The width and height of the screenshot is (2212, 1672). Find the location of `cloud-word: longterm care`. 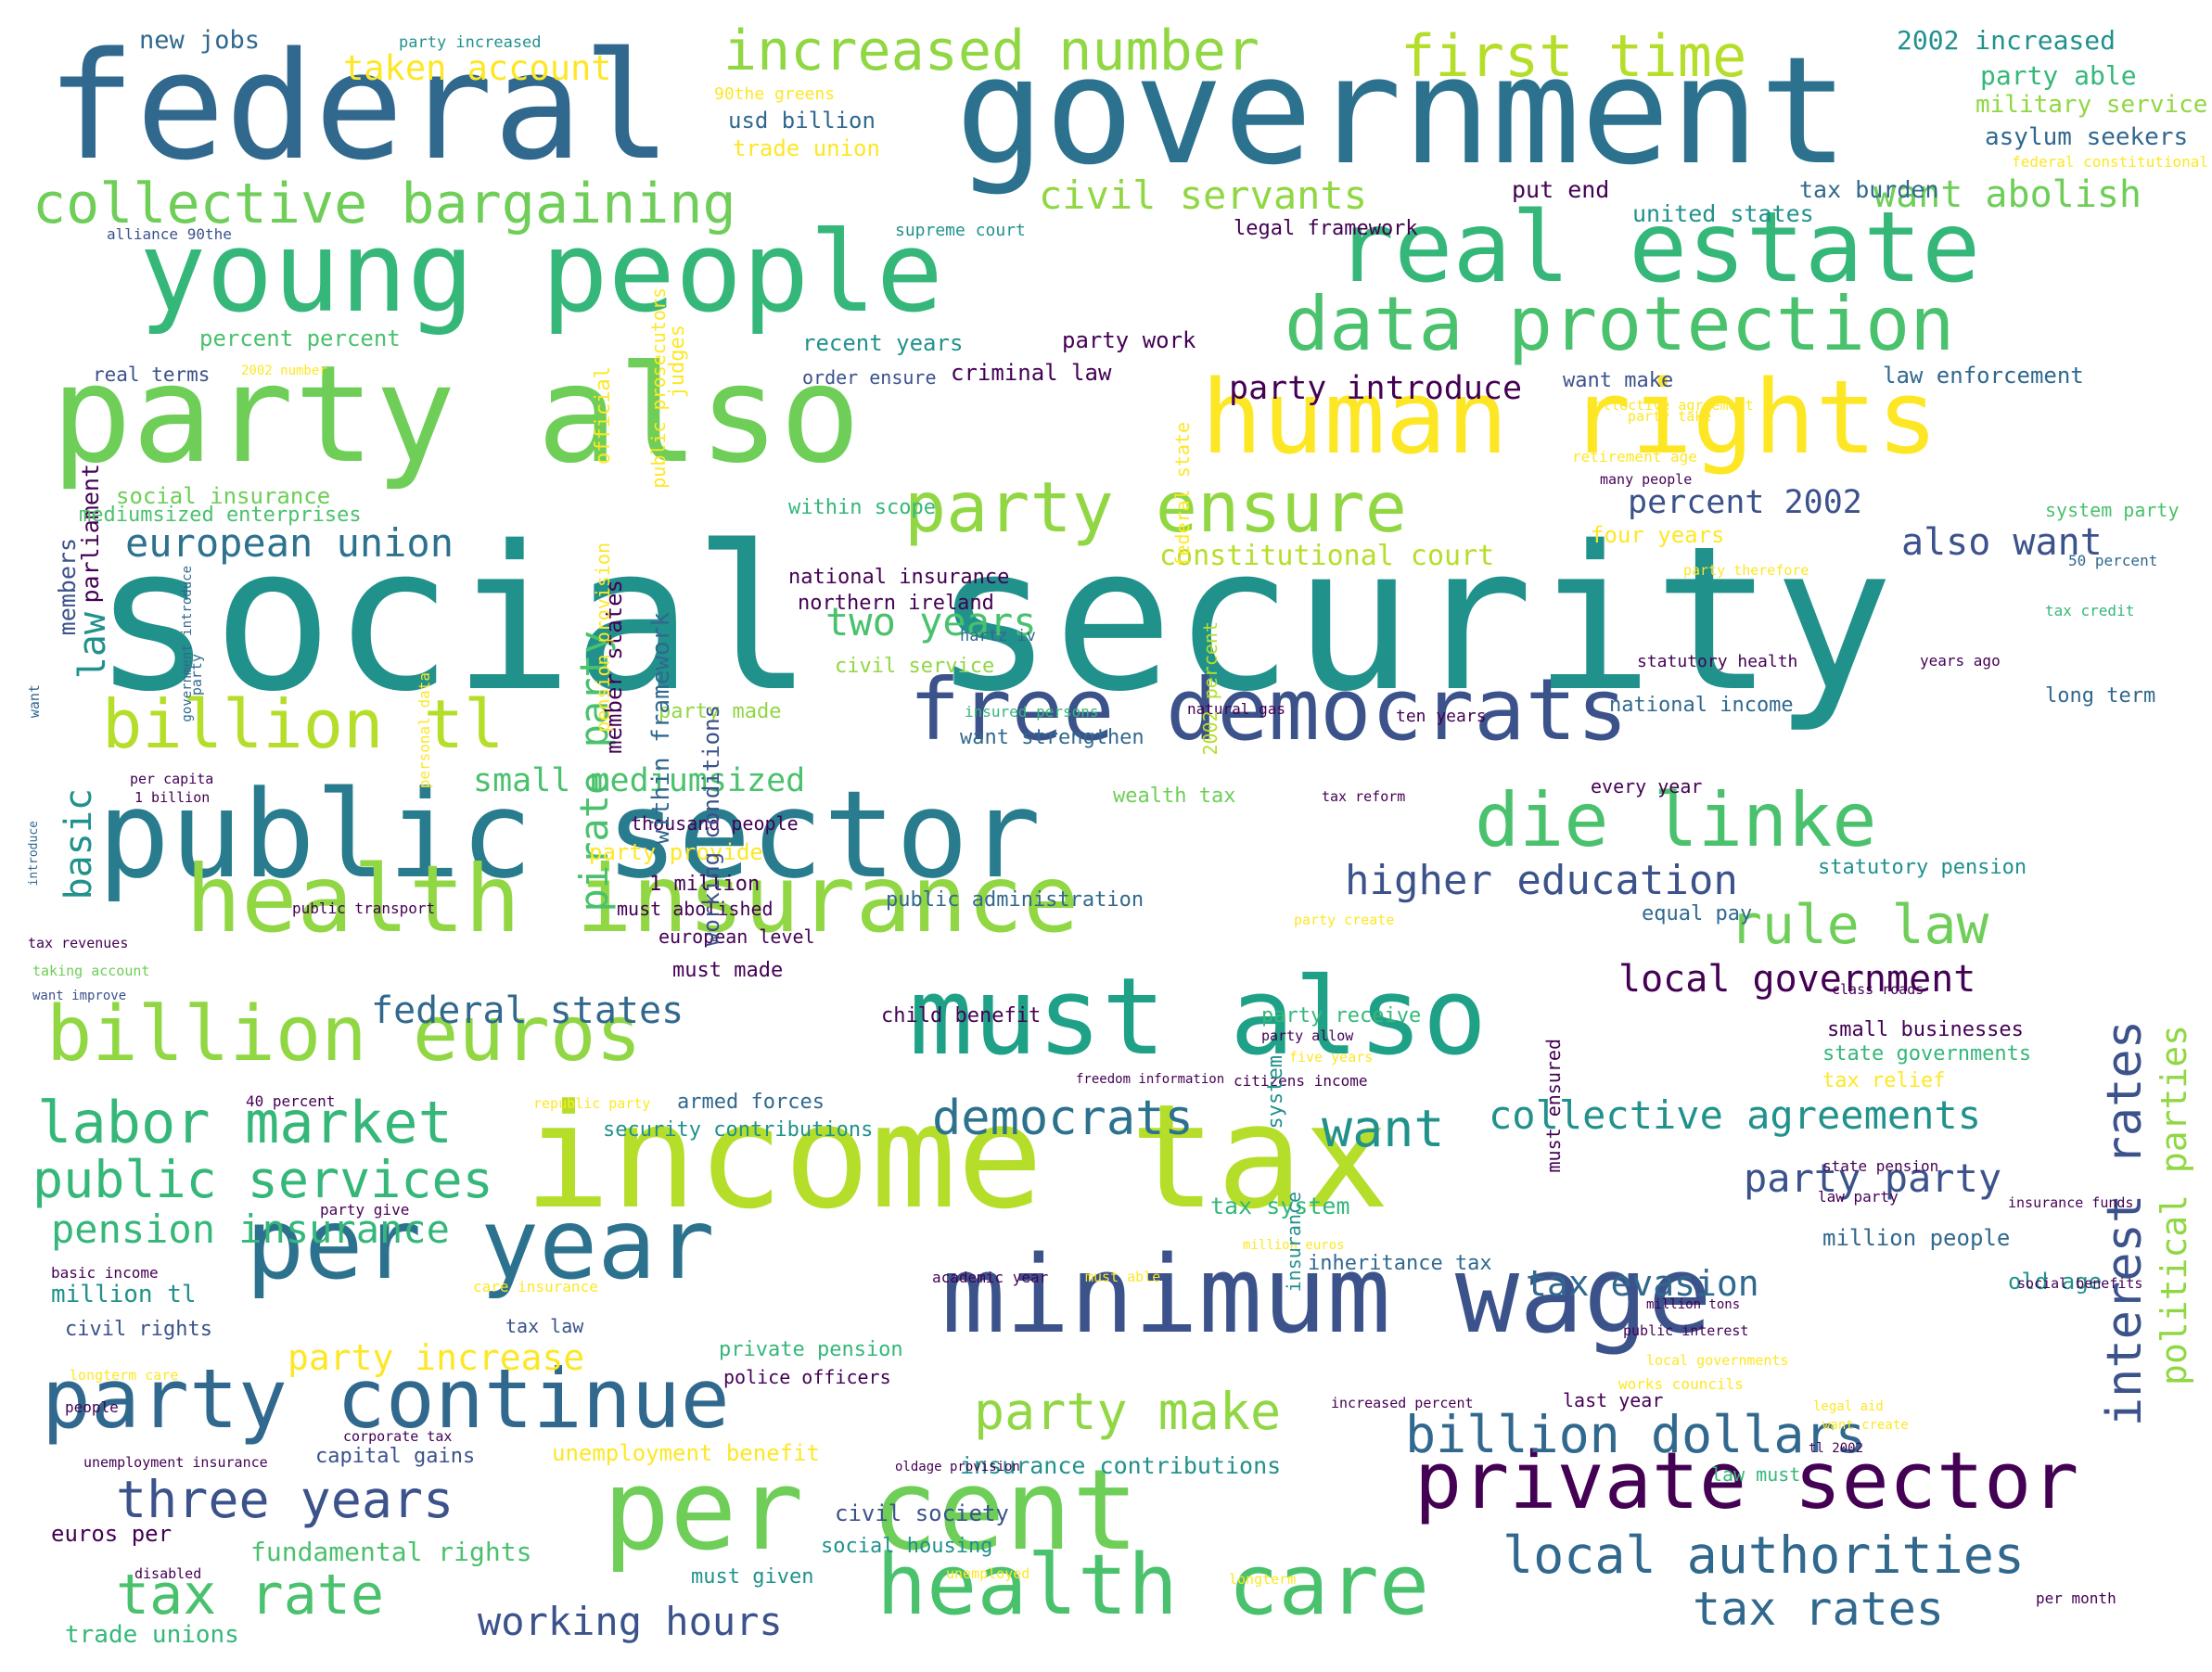

cloud-word: longterm care is located at coordinates (124, 1375).